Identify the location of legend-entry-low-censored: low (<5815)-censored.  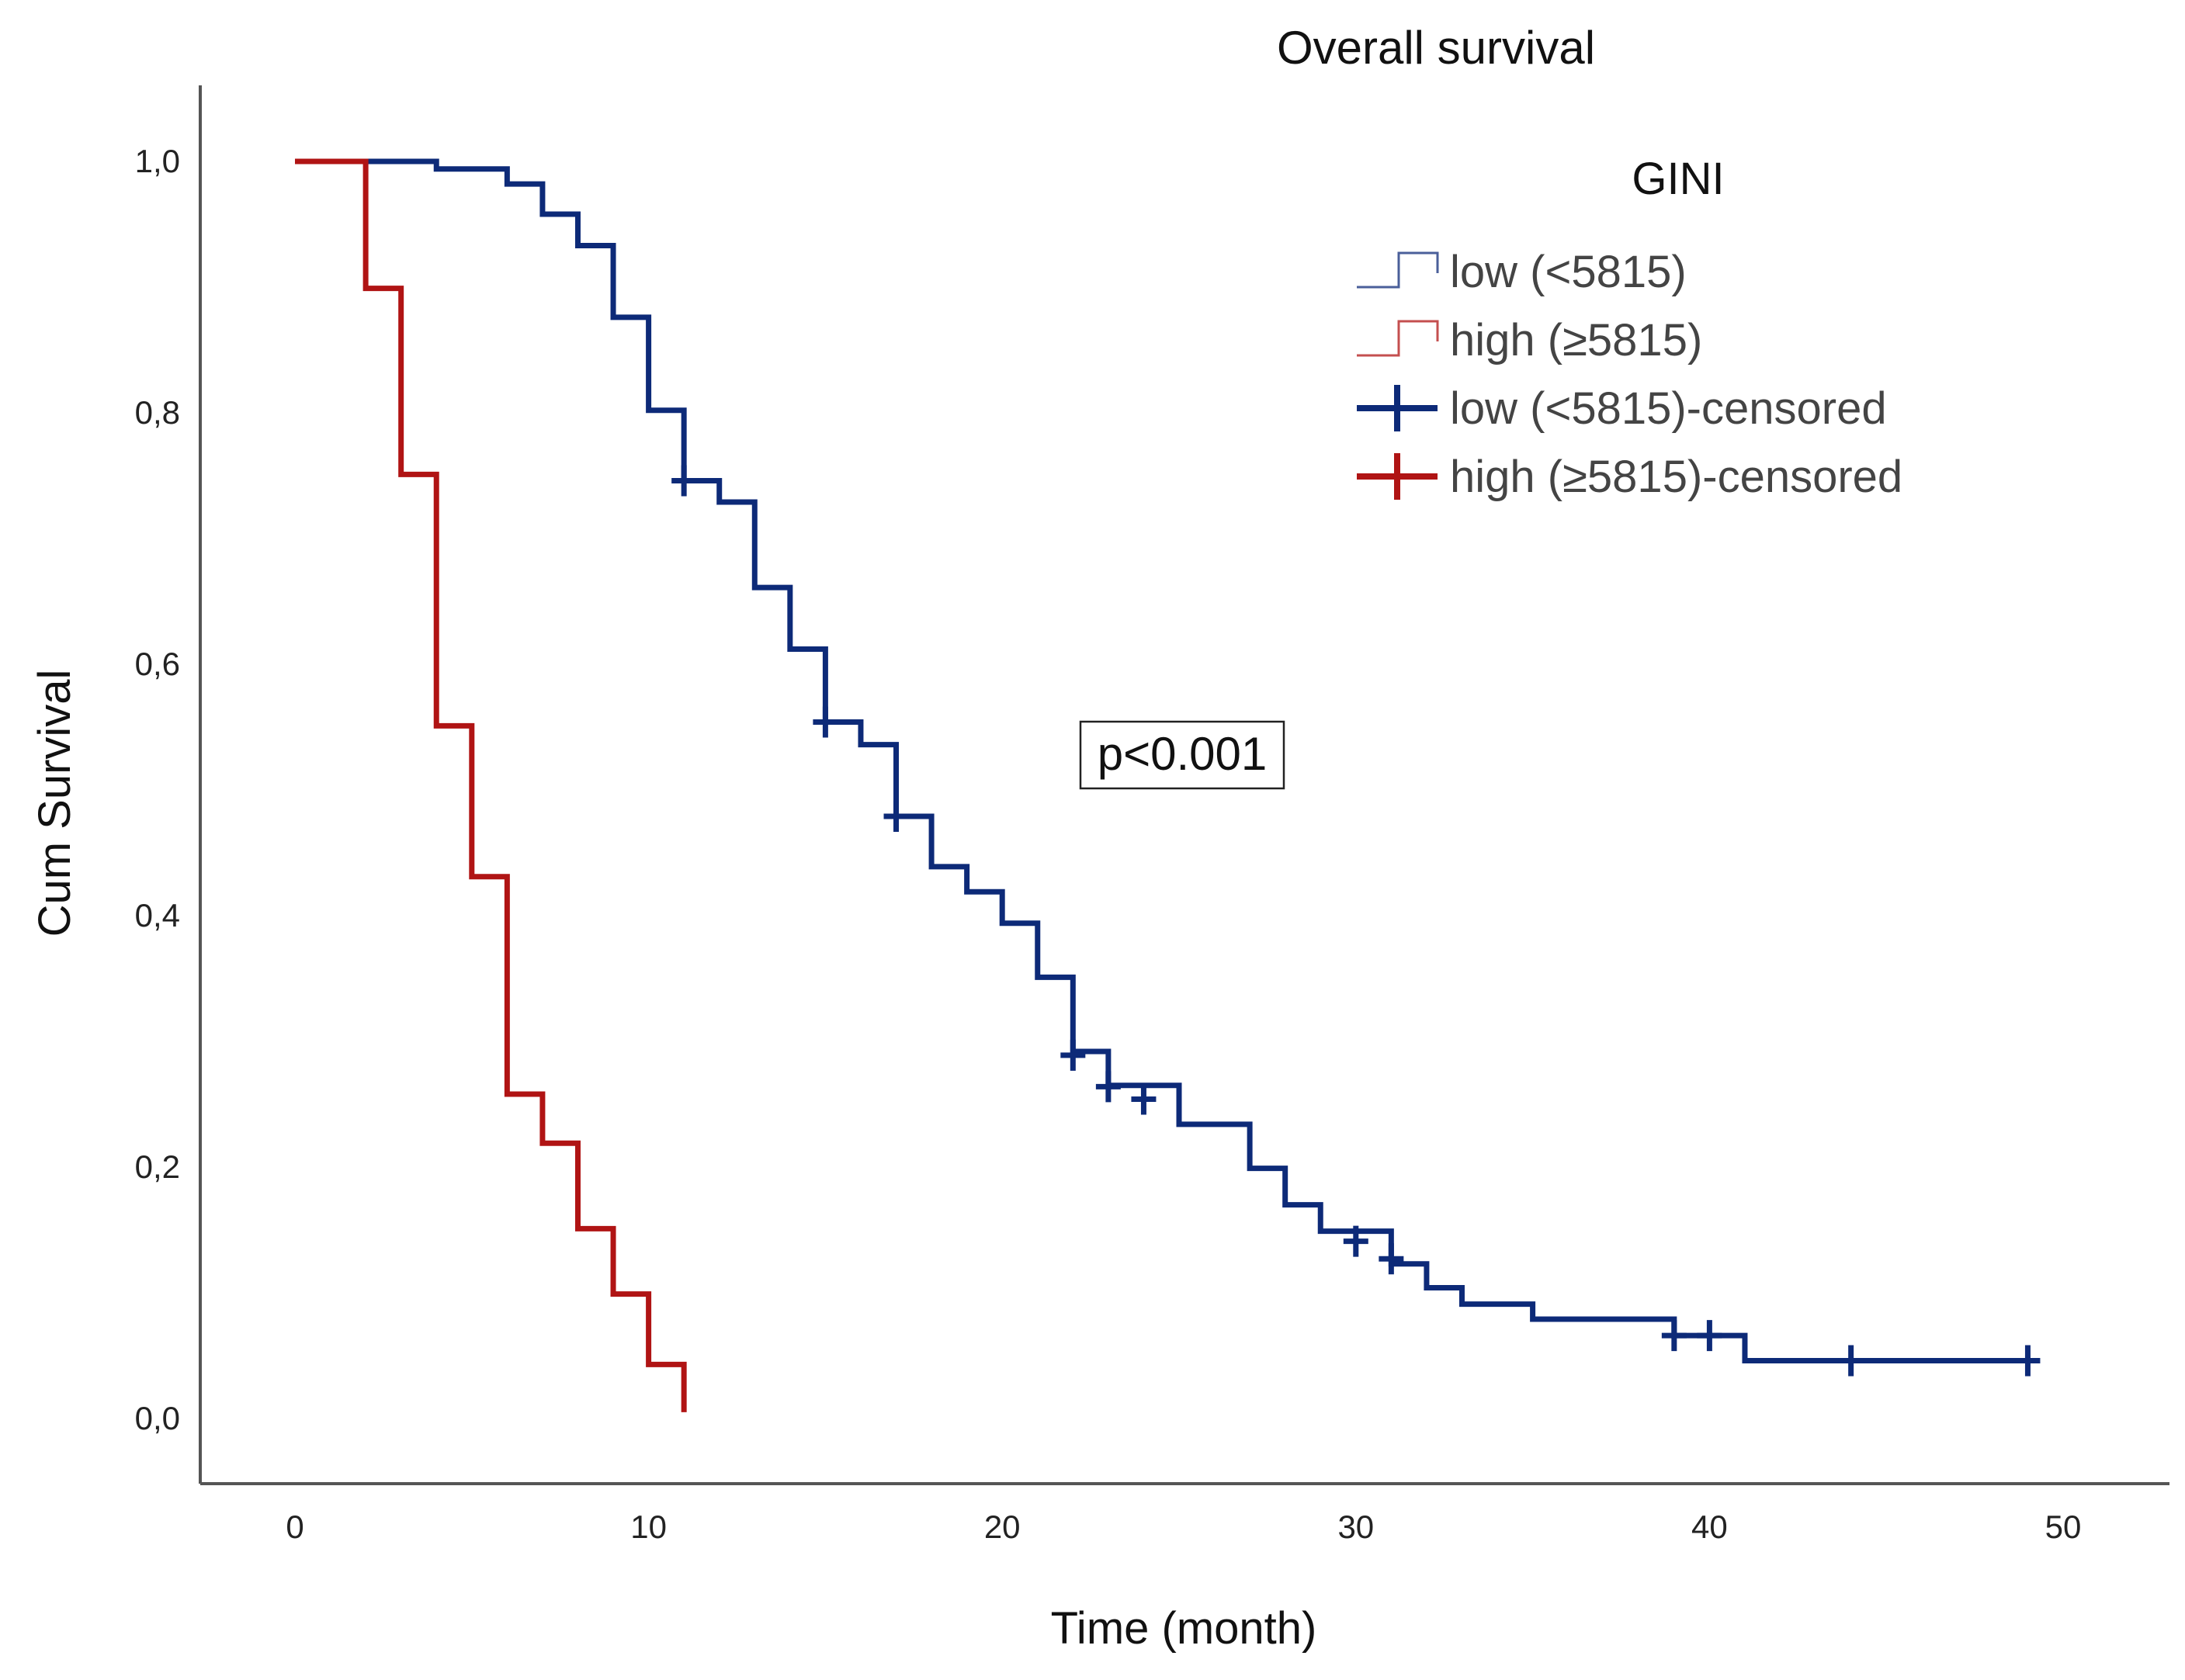
(1622, 408).